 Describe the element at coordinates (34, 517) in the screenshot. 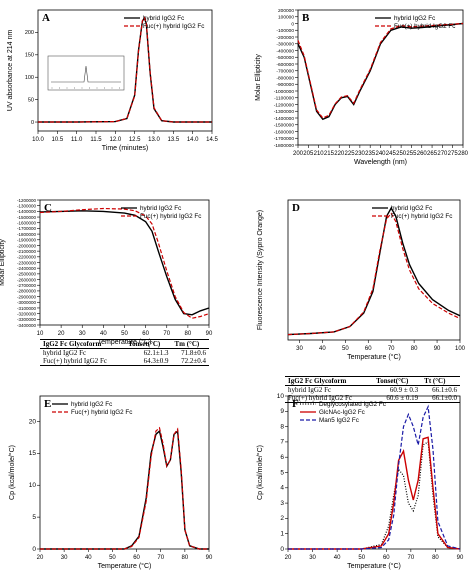

I see `y-tick-label: 5` at that location.